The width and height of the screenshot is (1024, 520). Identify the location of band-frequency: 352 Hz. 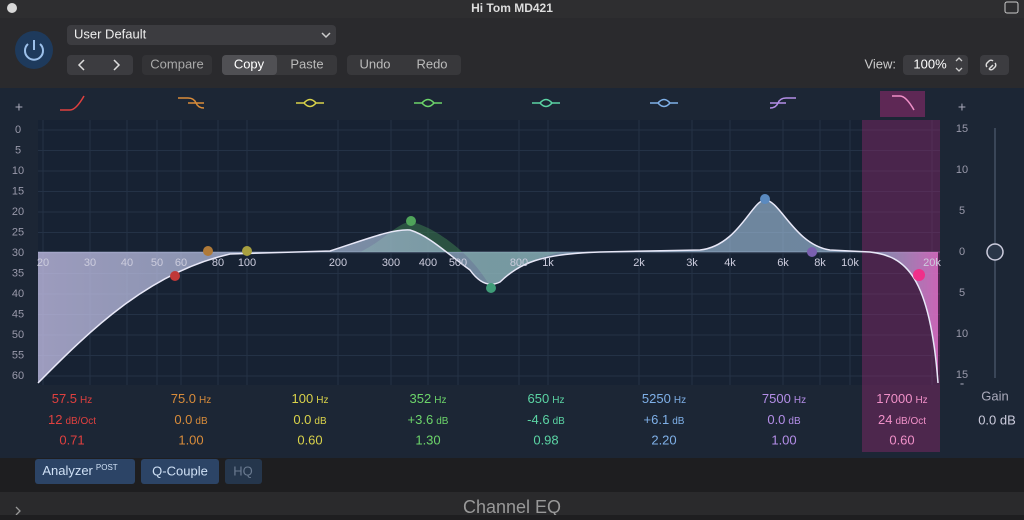
(428, 398).